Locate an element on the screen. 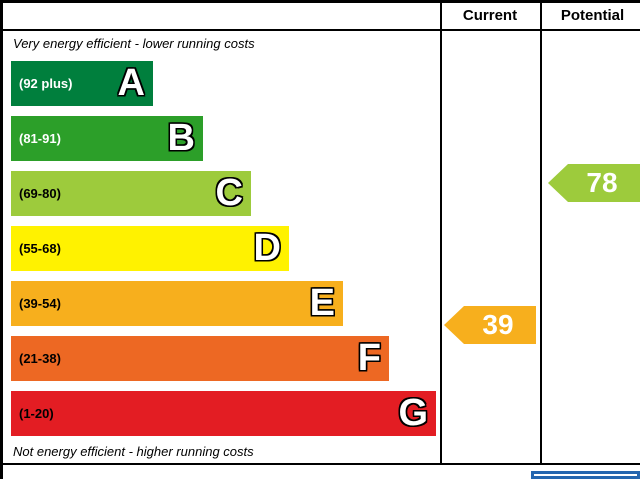 This screenshot has width=640, height=479. band-range-label: (1-20) is located at coordinates (36, 413).